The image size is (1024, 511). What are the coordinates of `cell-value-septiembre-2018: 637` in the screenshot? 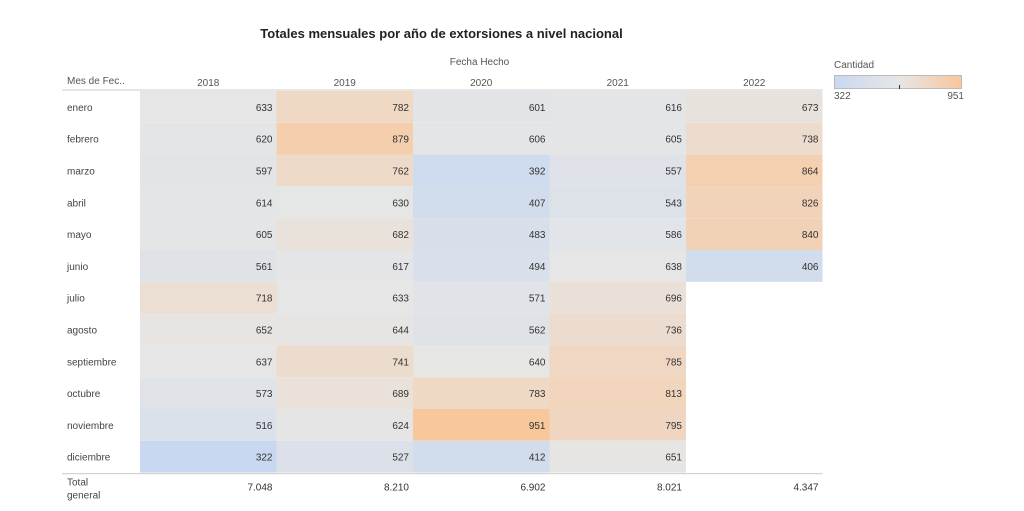 It's located at (264, 362).